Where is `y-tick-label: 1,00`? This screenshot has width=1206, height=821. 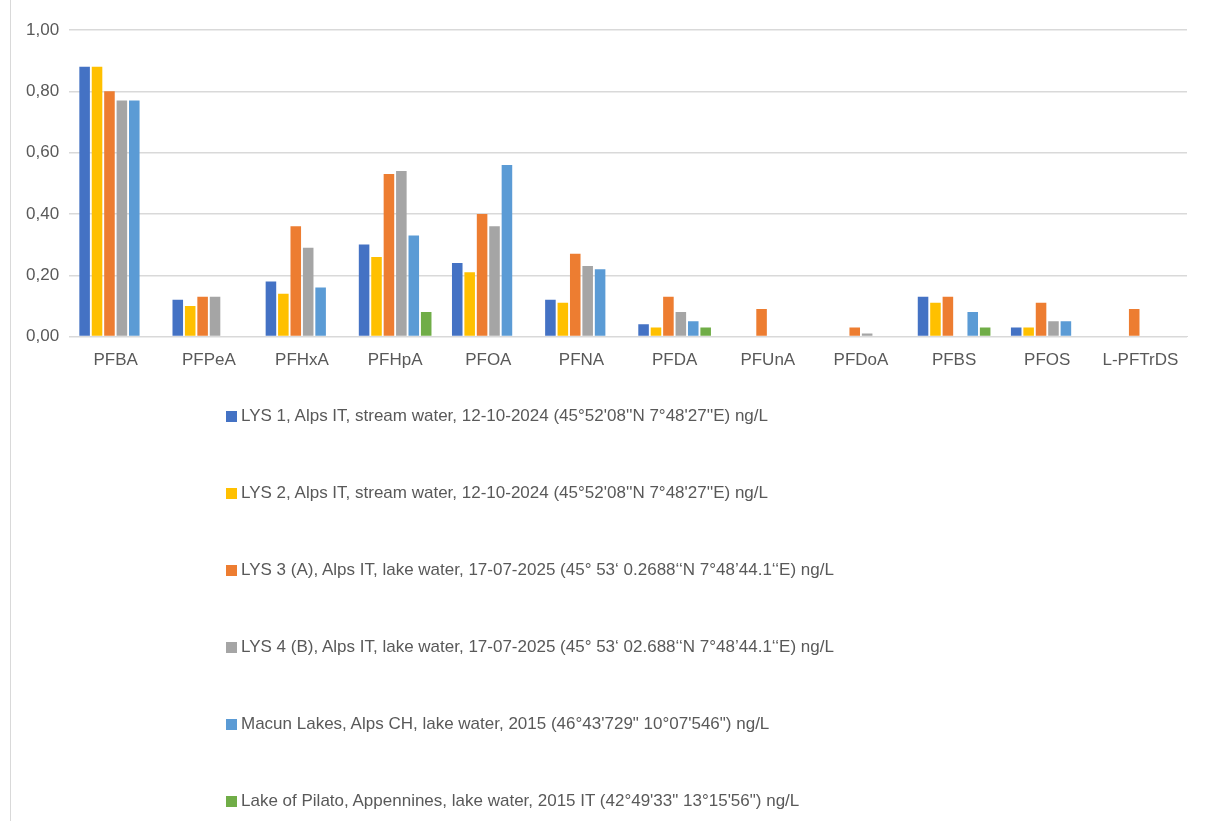
y-tick-label: 1,00 is located at coordinates (42, 29).